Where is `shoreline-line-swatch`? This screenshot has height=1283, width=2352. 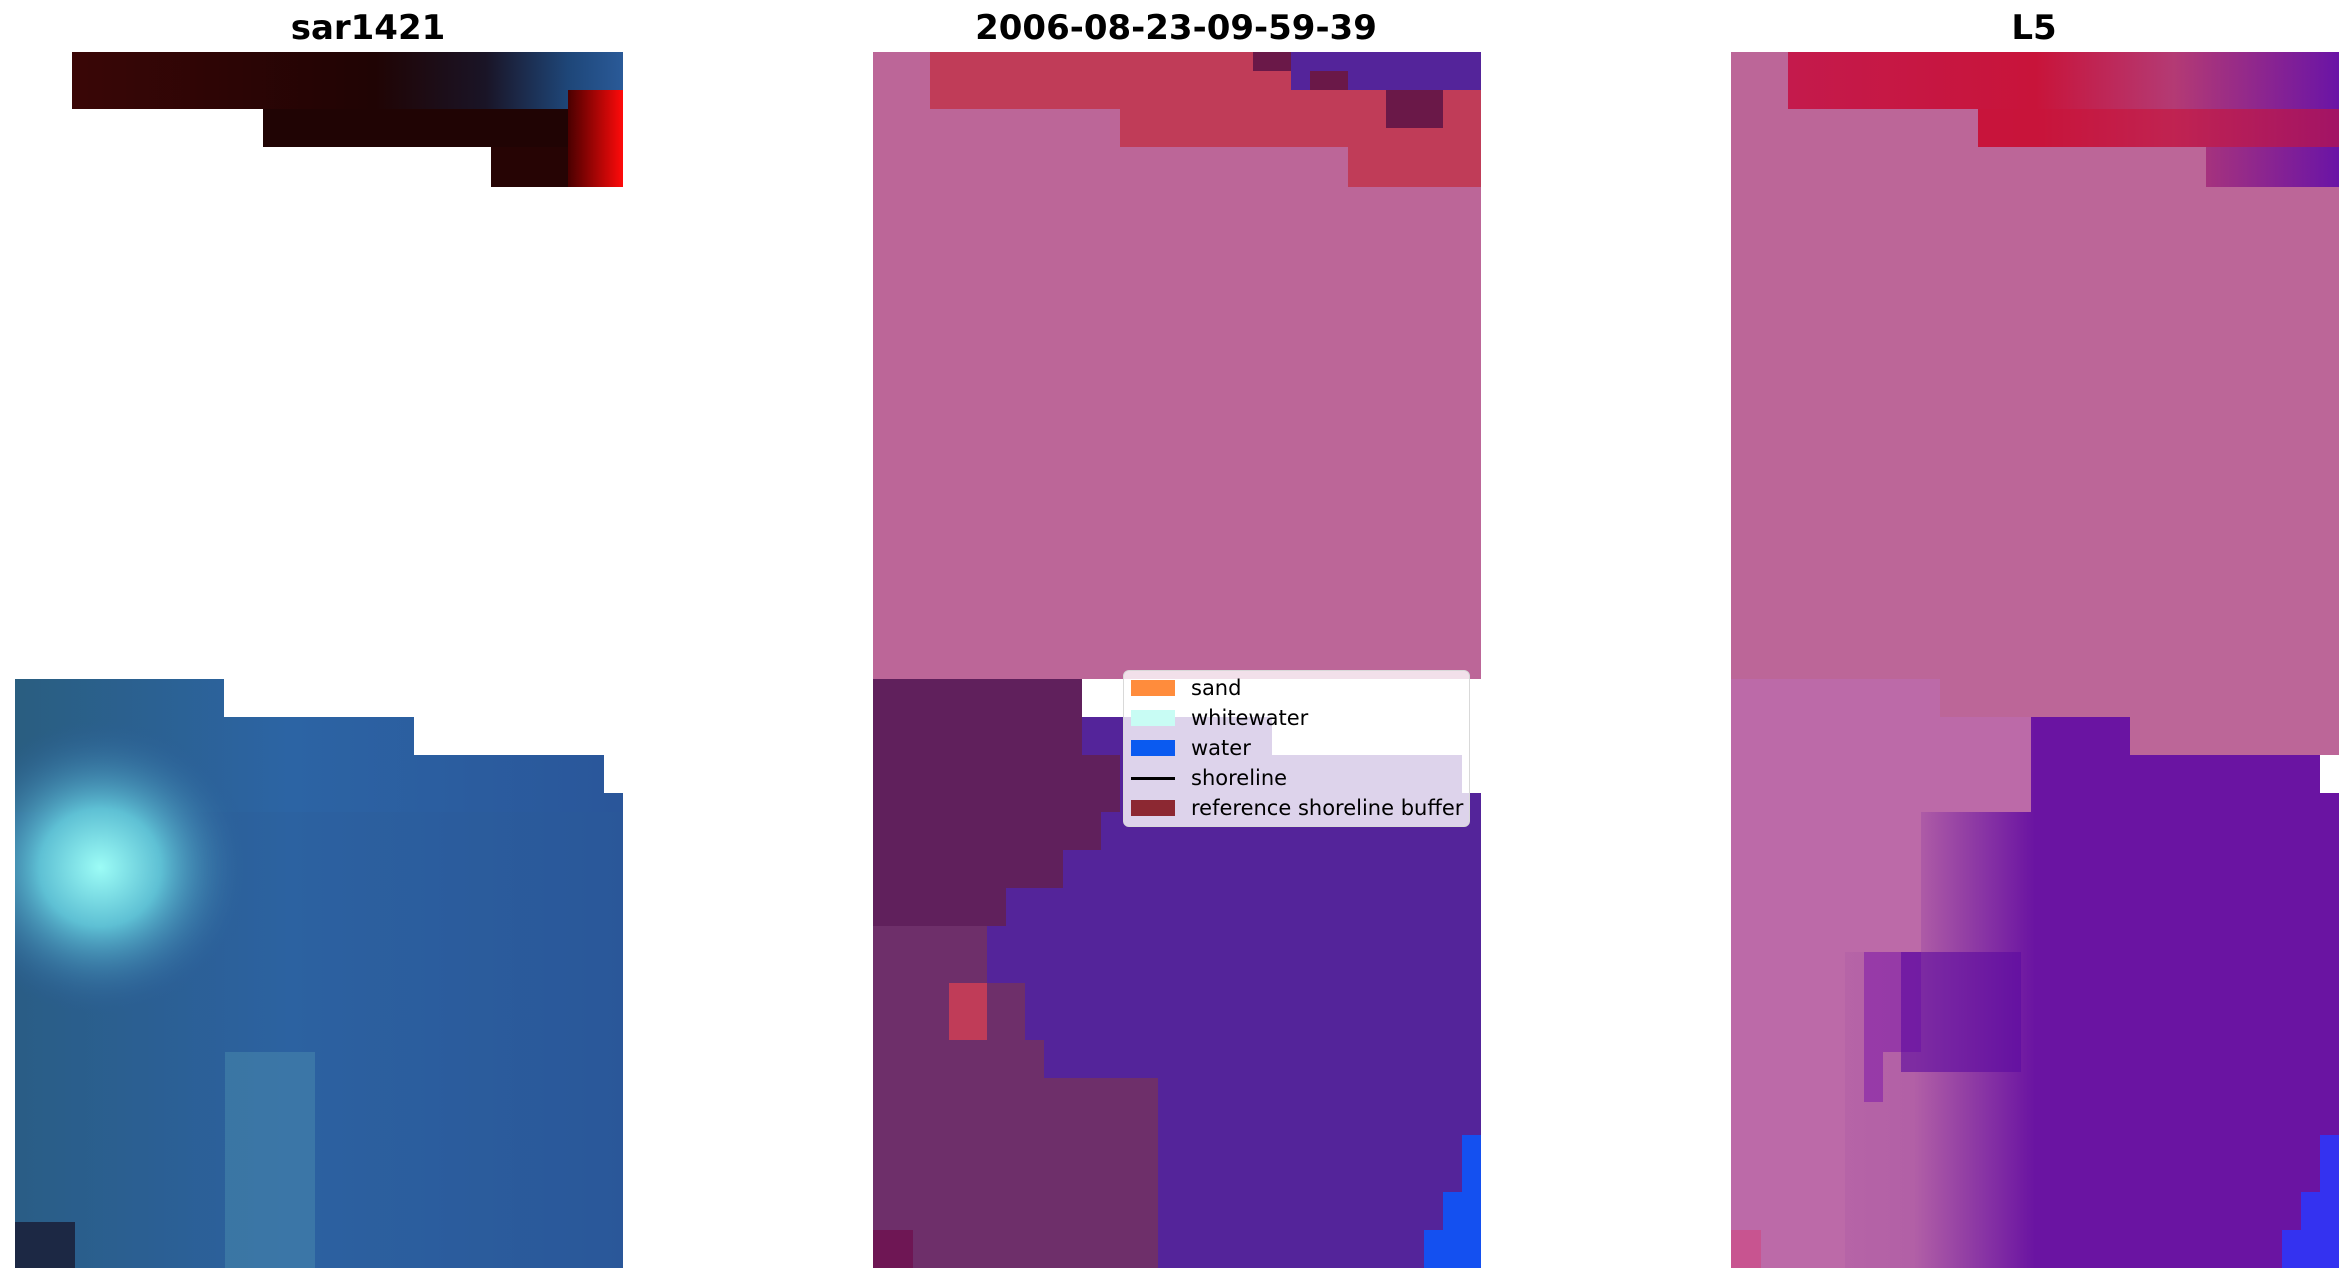
shoreline-line-swatch is located at coordinates (1153, 778).